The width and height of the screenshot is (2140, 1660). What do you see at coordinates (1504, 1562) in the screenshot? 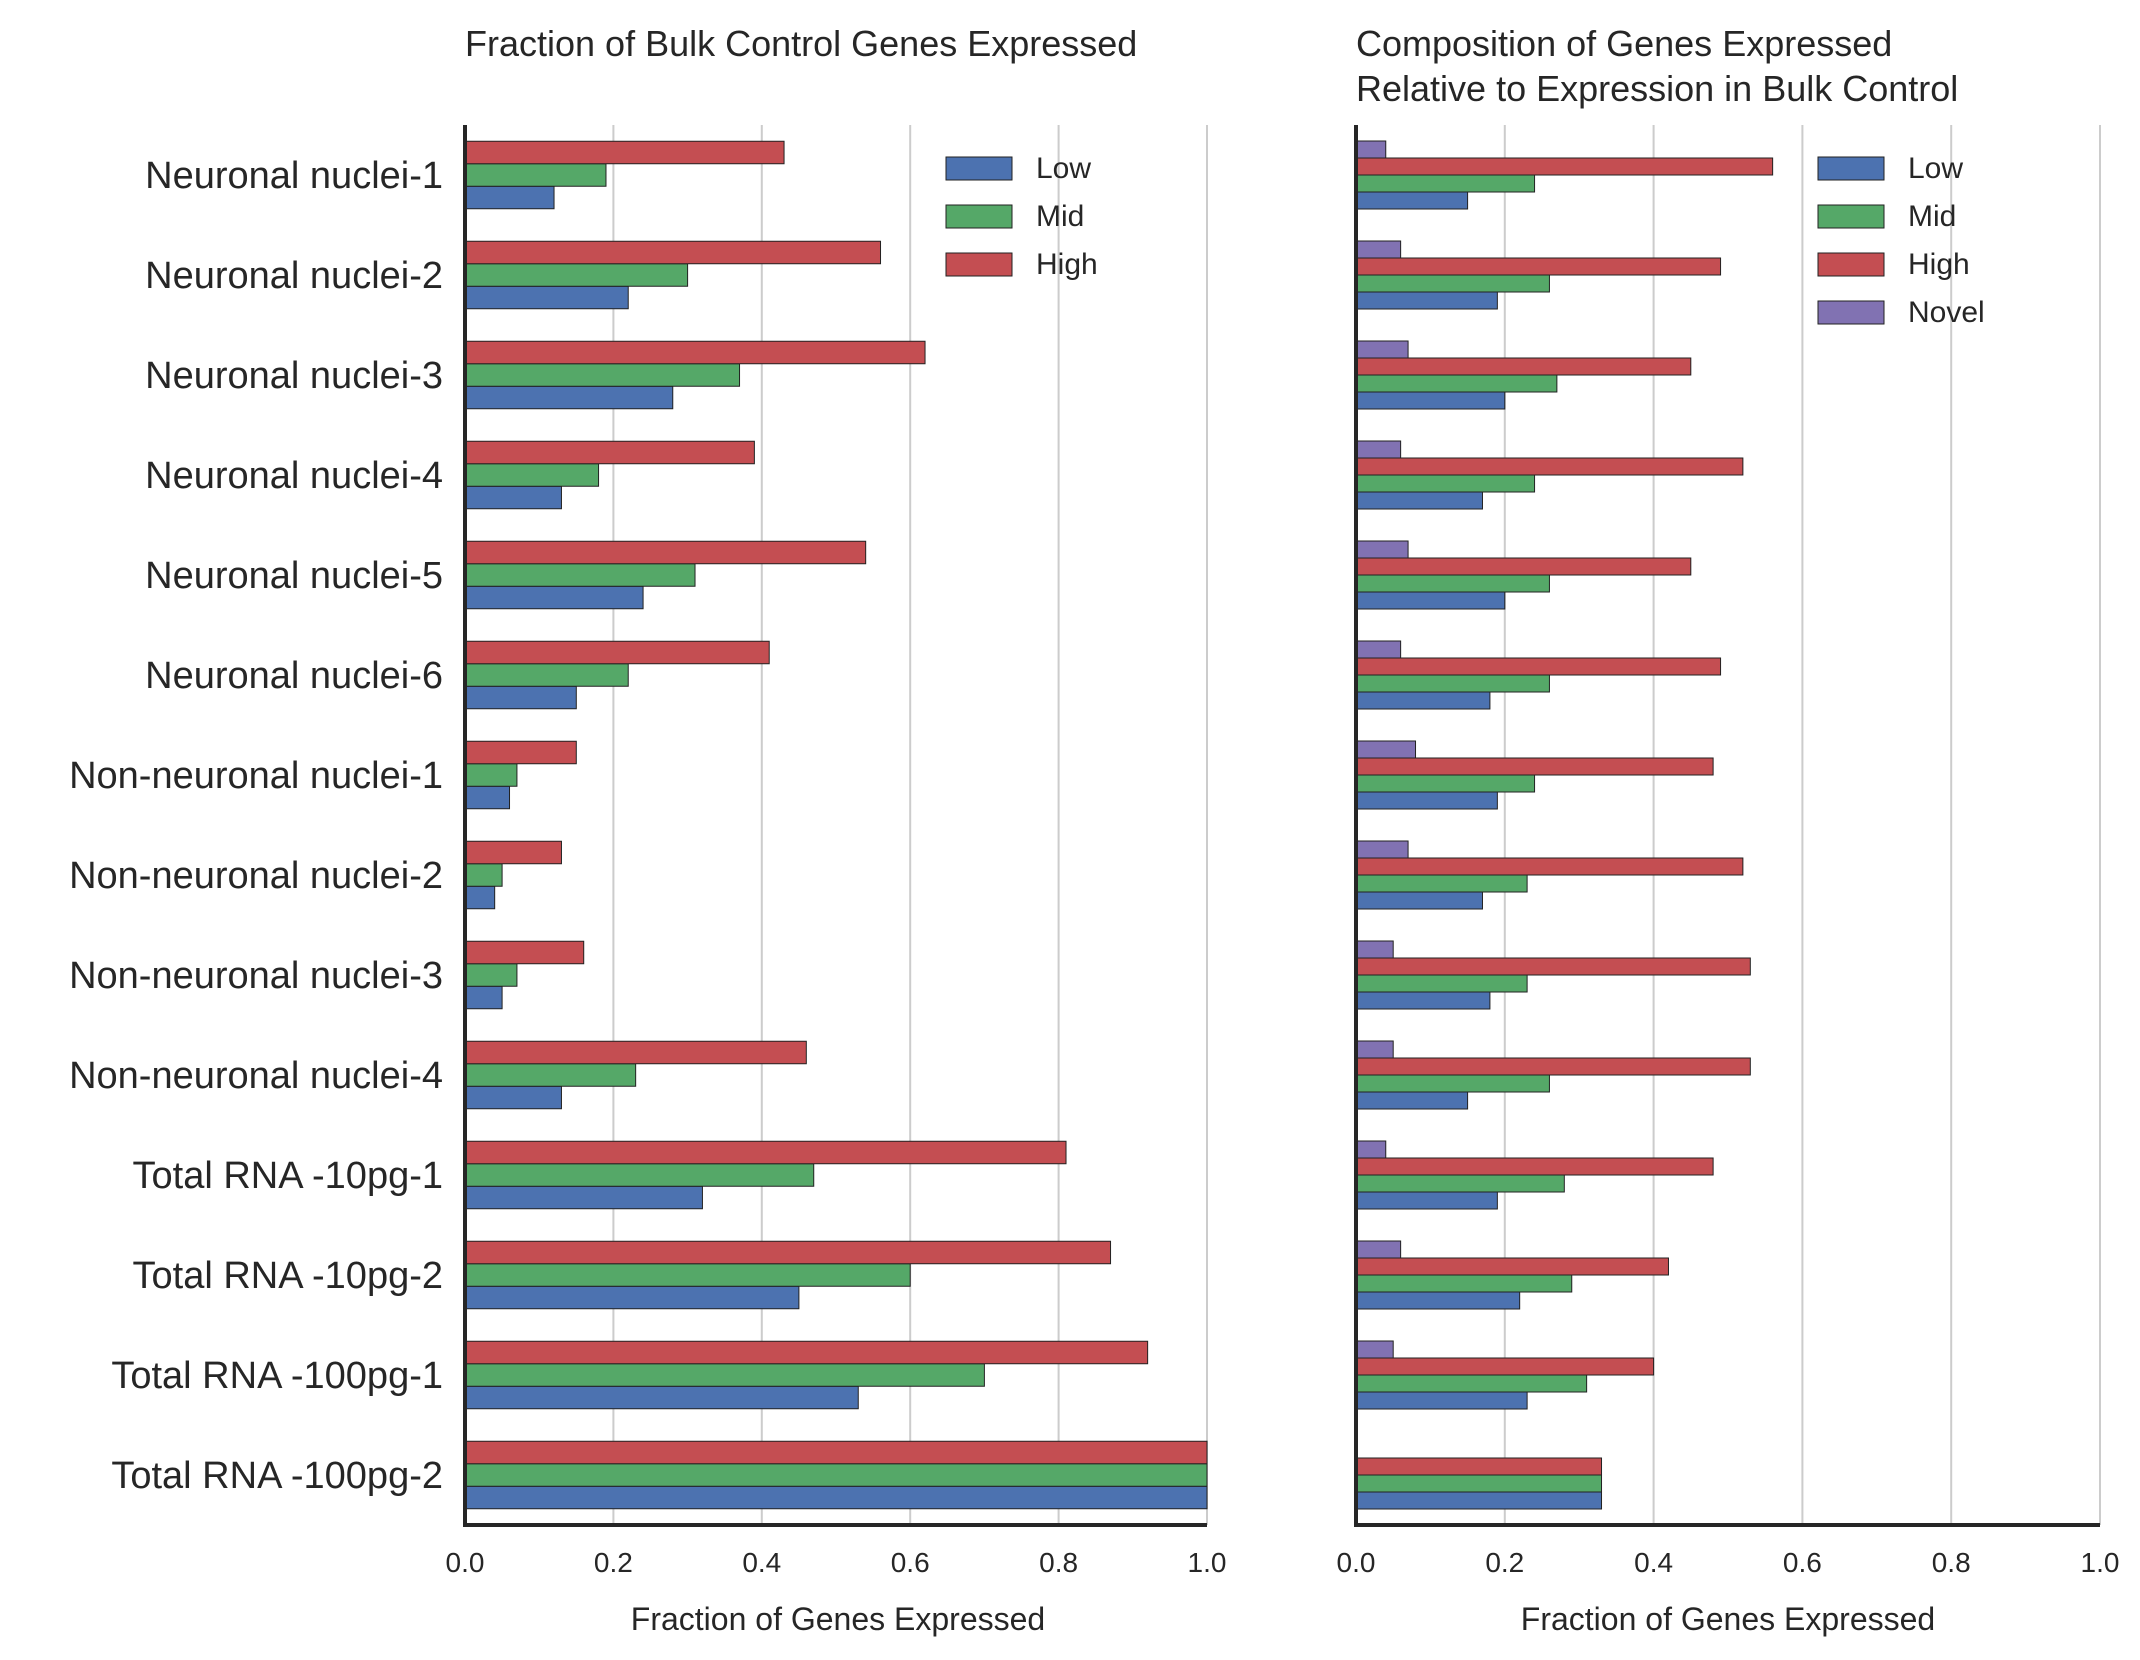
I see `right-x-tick-label: 0.2` at bounding box center [1504, 1562].